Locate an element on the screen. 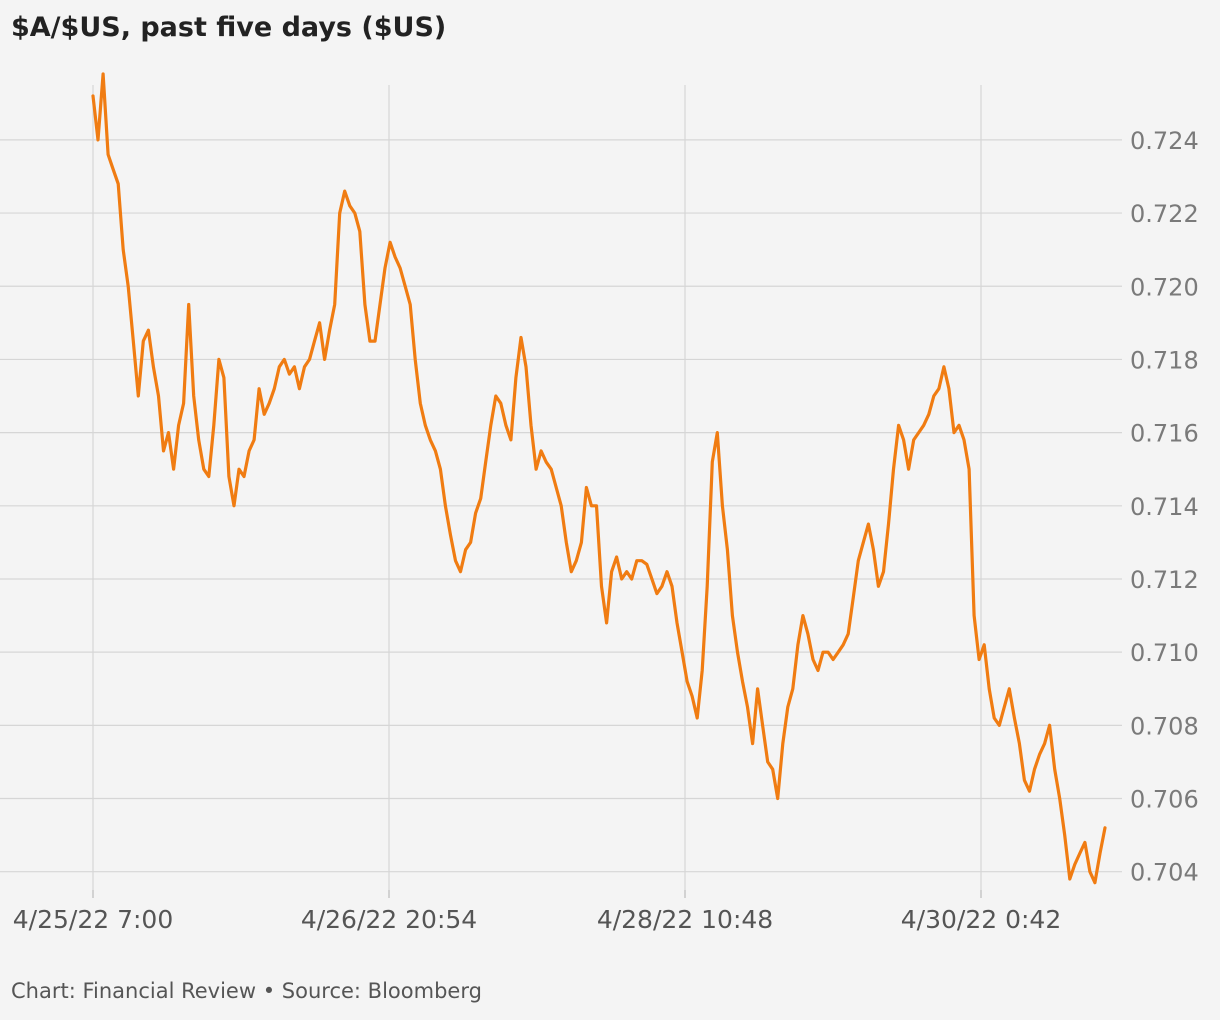  y-tick-label: 0.720 is located at coordinates (1164, 287).